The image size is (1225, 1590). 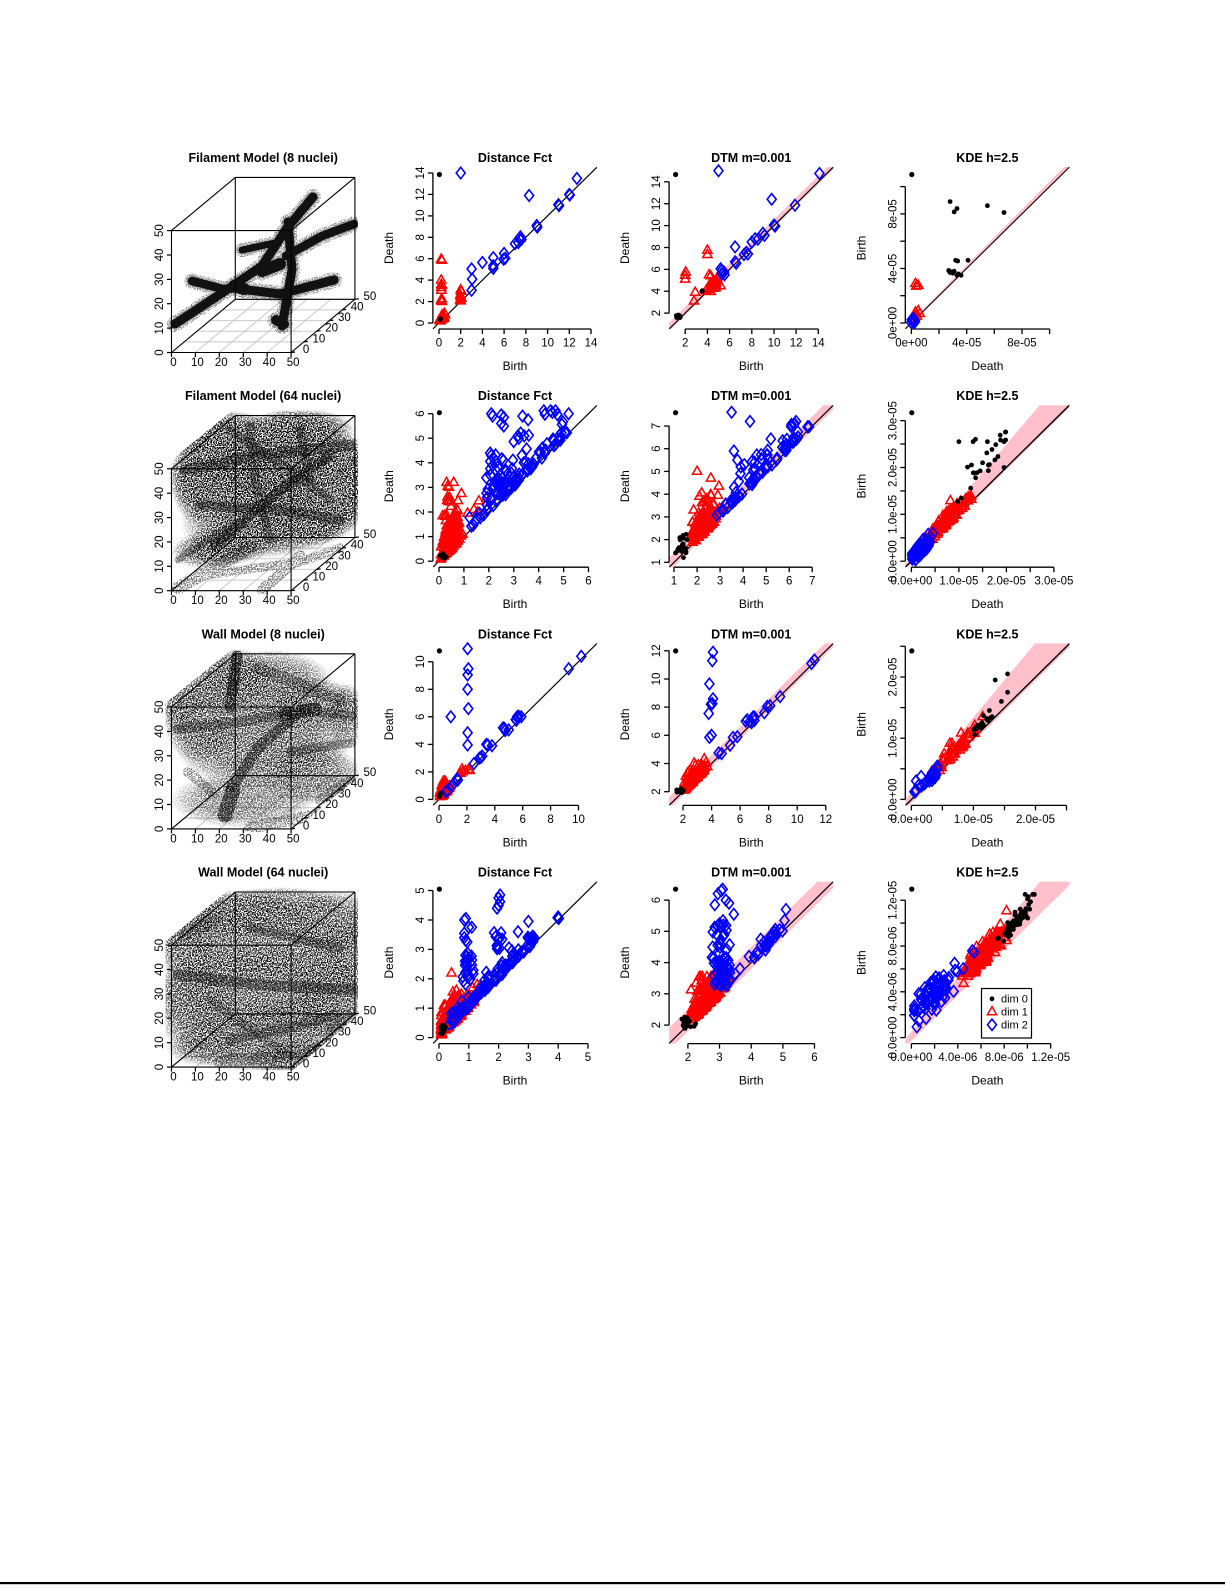 I want to click on svg-text: 8.0e-06, so click(x=893, y=945).